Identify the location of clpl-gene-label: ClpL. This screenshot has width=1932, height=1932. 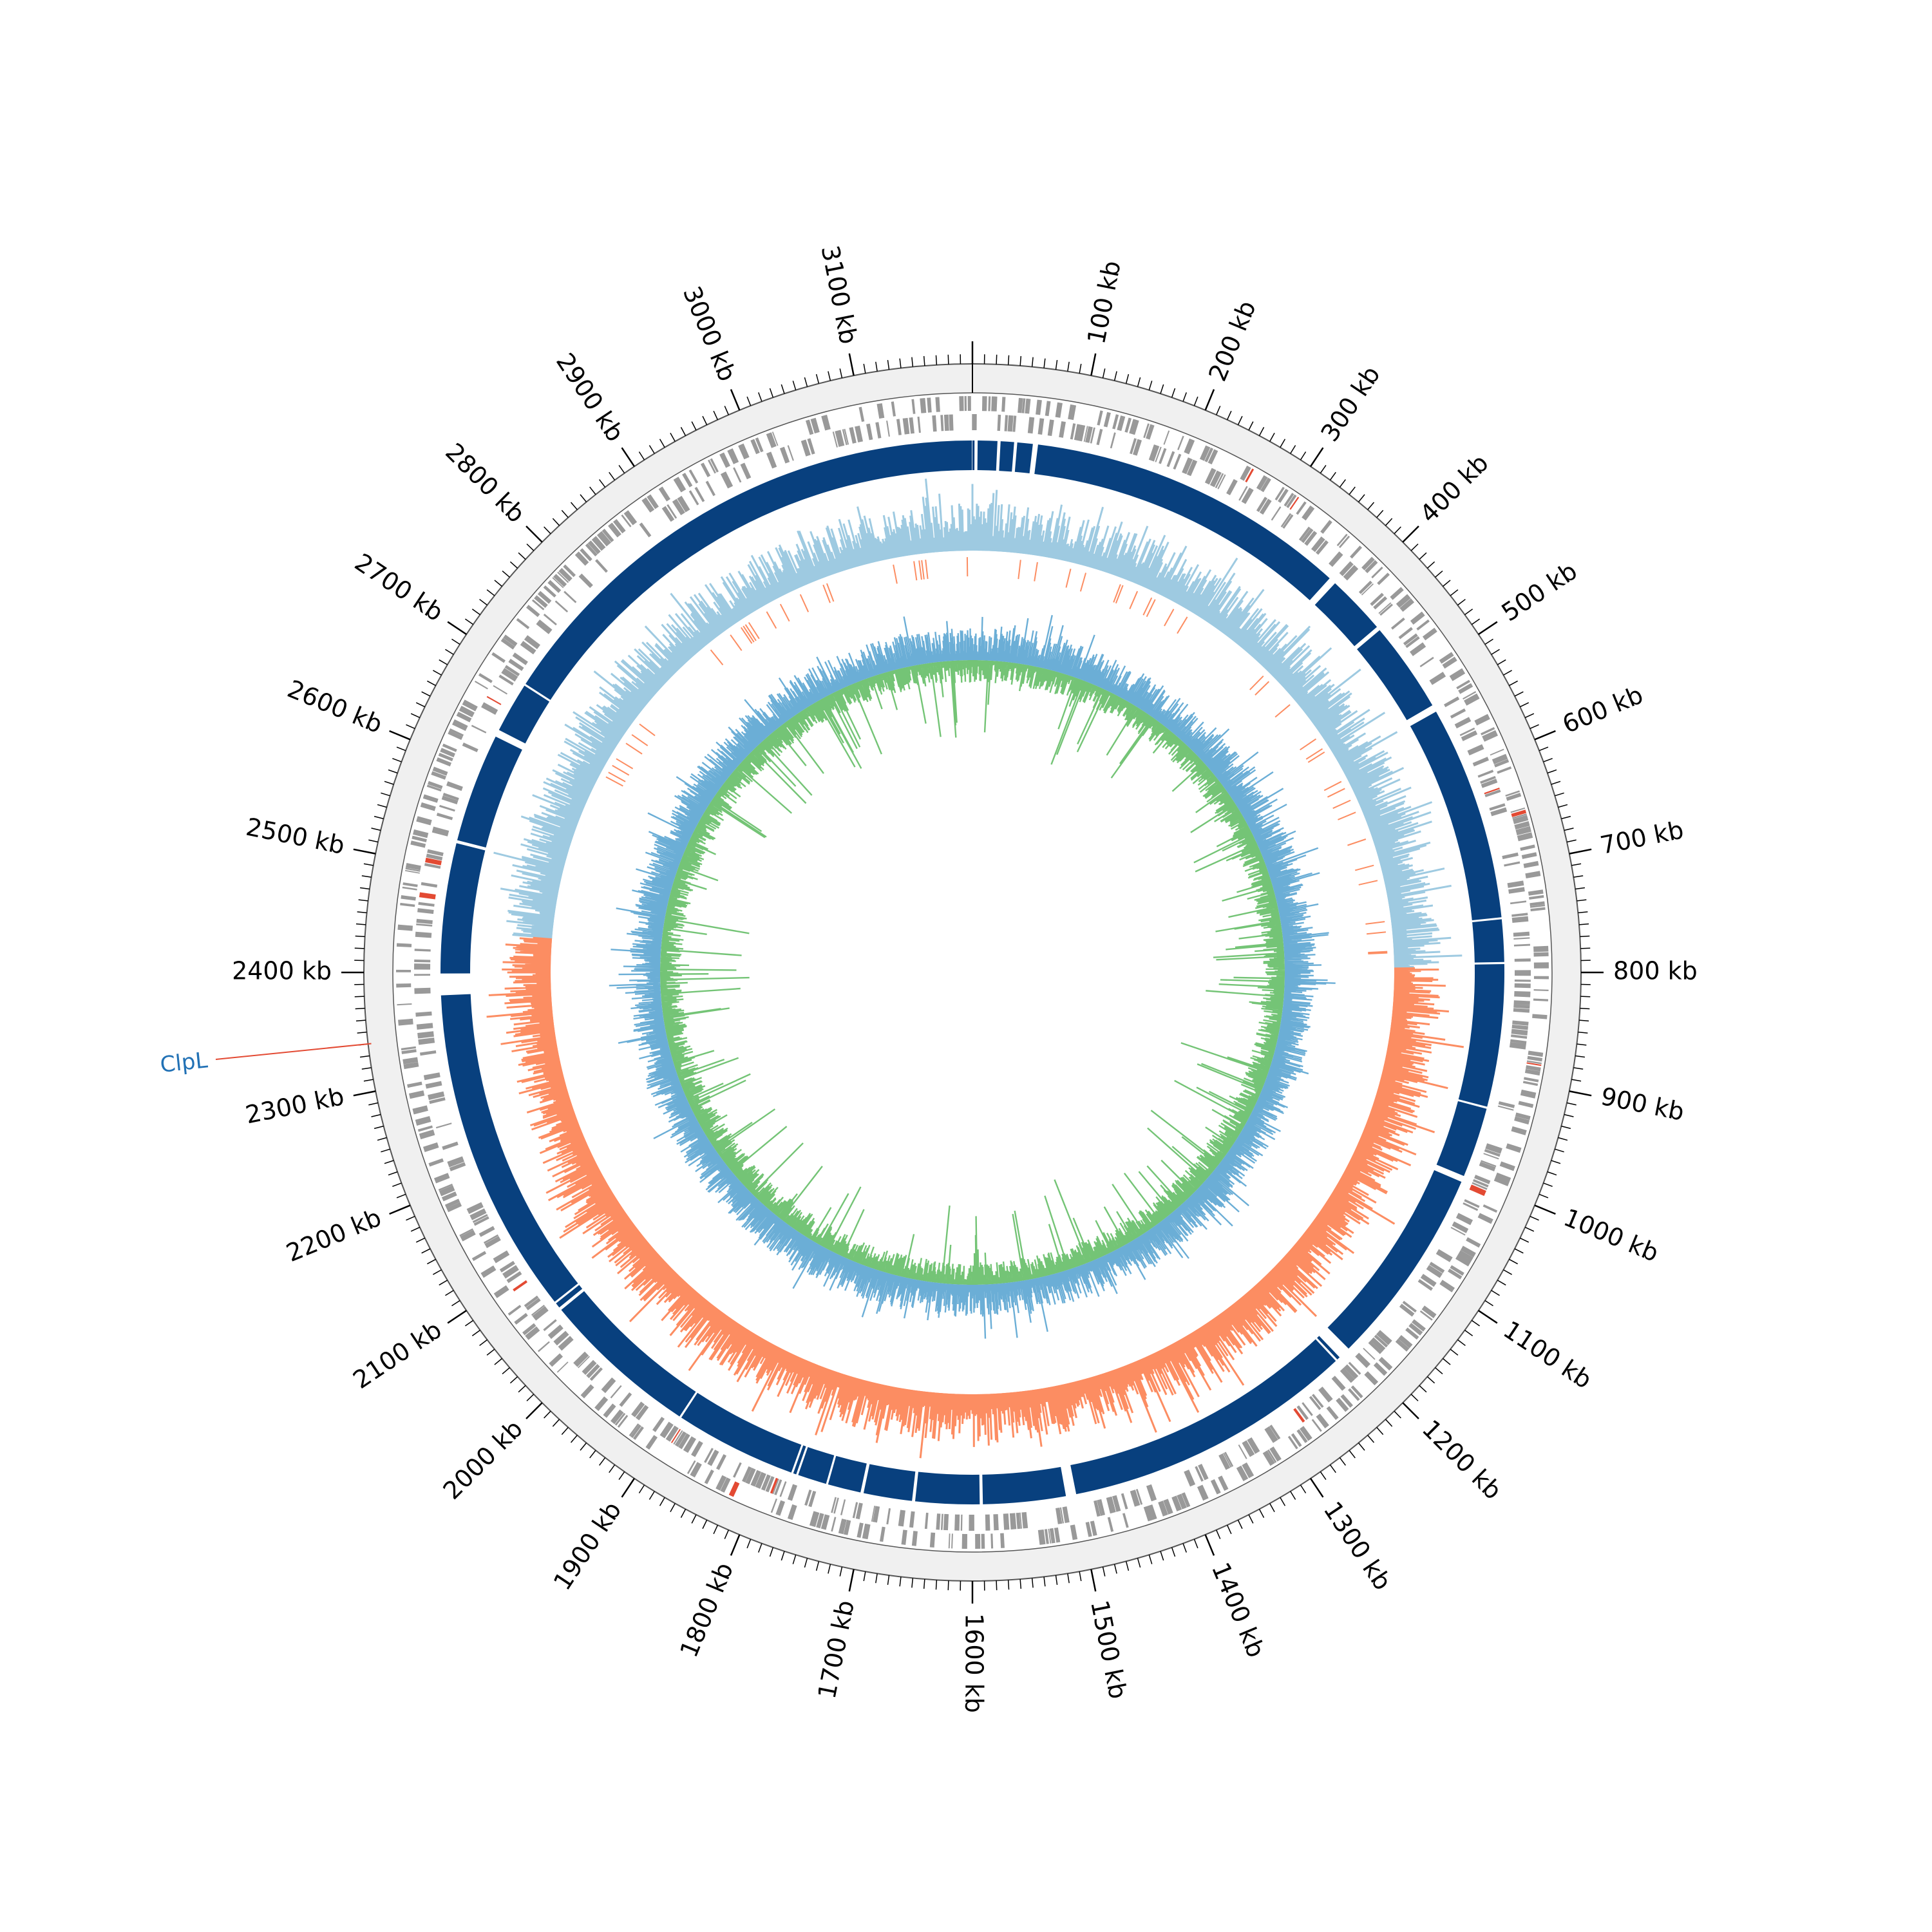
(184, 1062).